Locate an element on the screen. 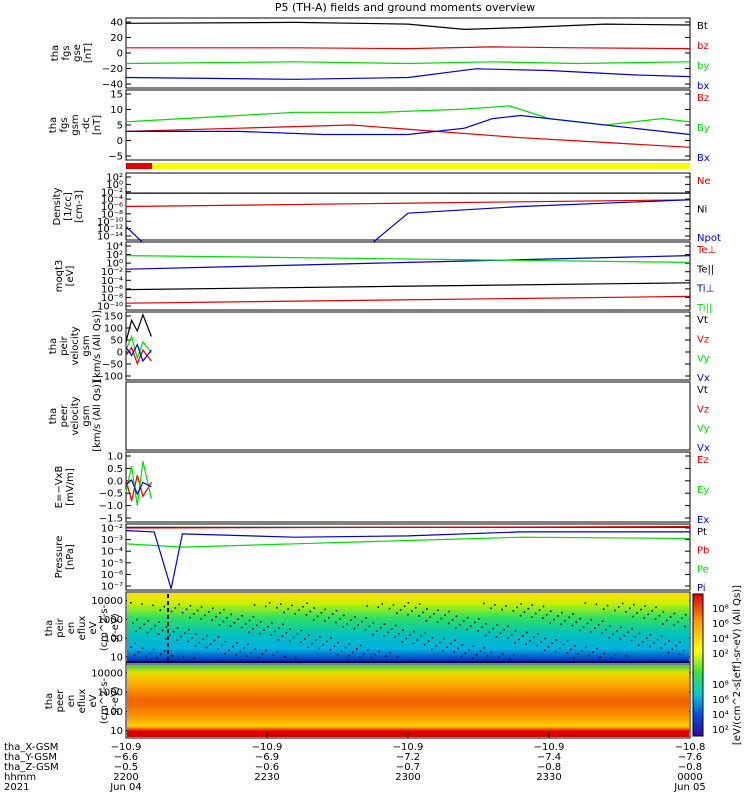 The width and height of the screenshot is (750, 800). y-tick-label: 100 is located at coordinates (113, 712).